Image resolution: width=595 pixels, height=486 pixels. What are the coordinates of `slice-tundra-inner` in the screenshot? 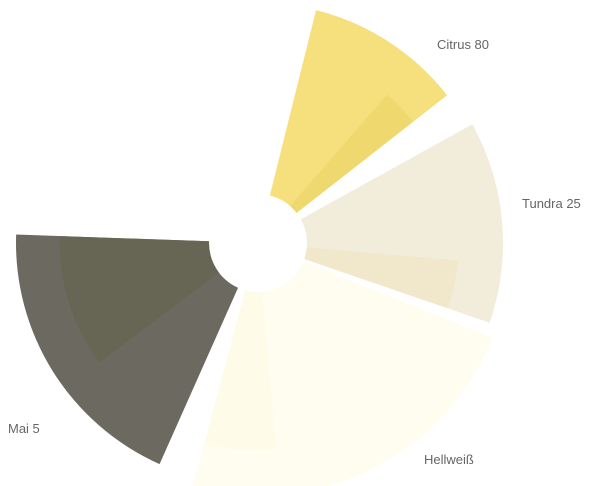 It's located at (381, 278).